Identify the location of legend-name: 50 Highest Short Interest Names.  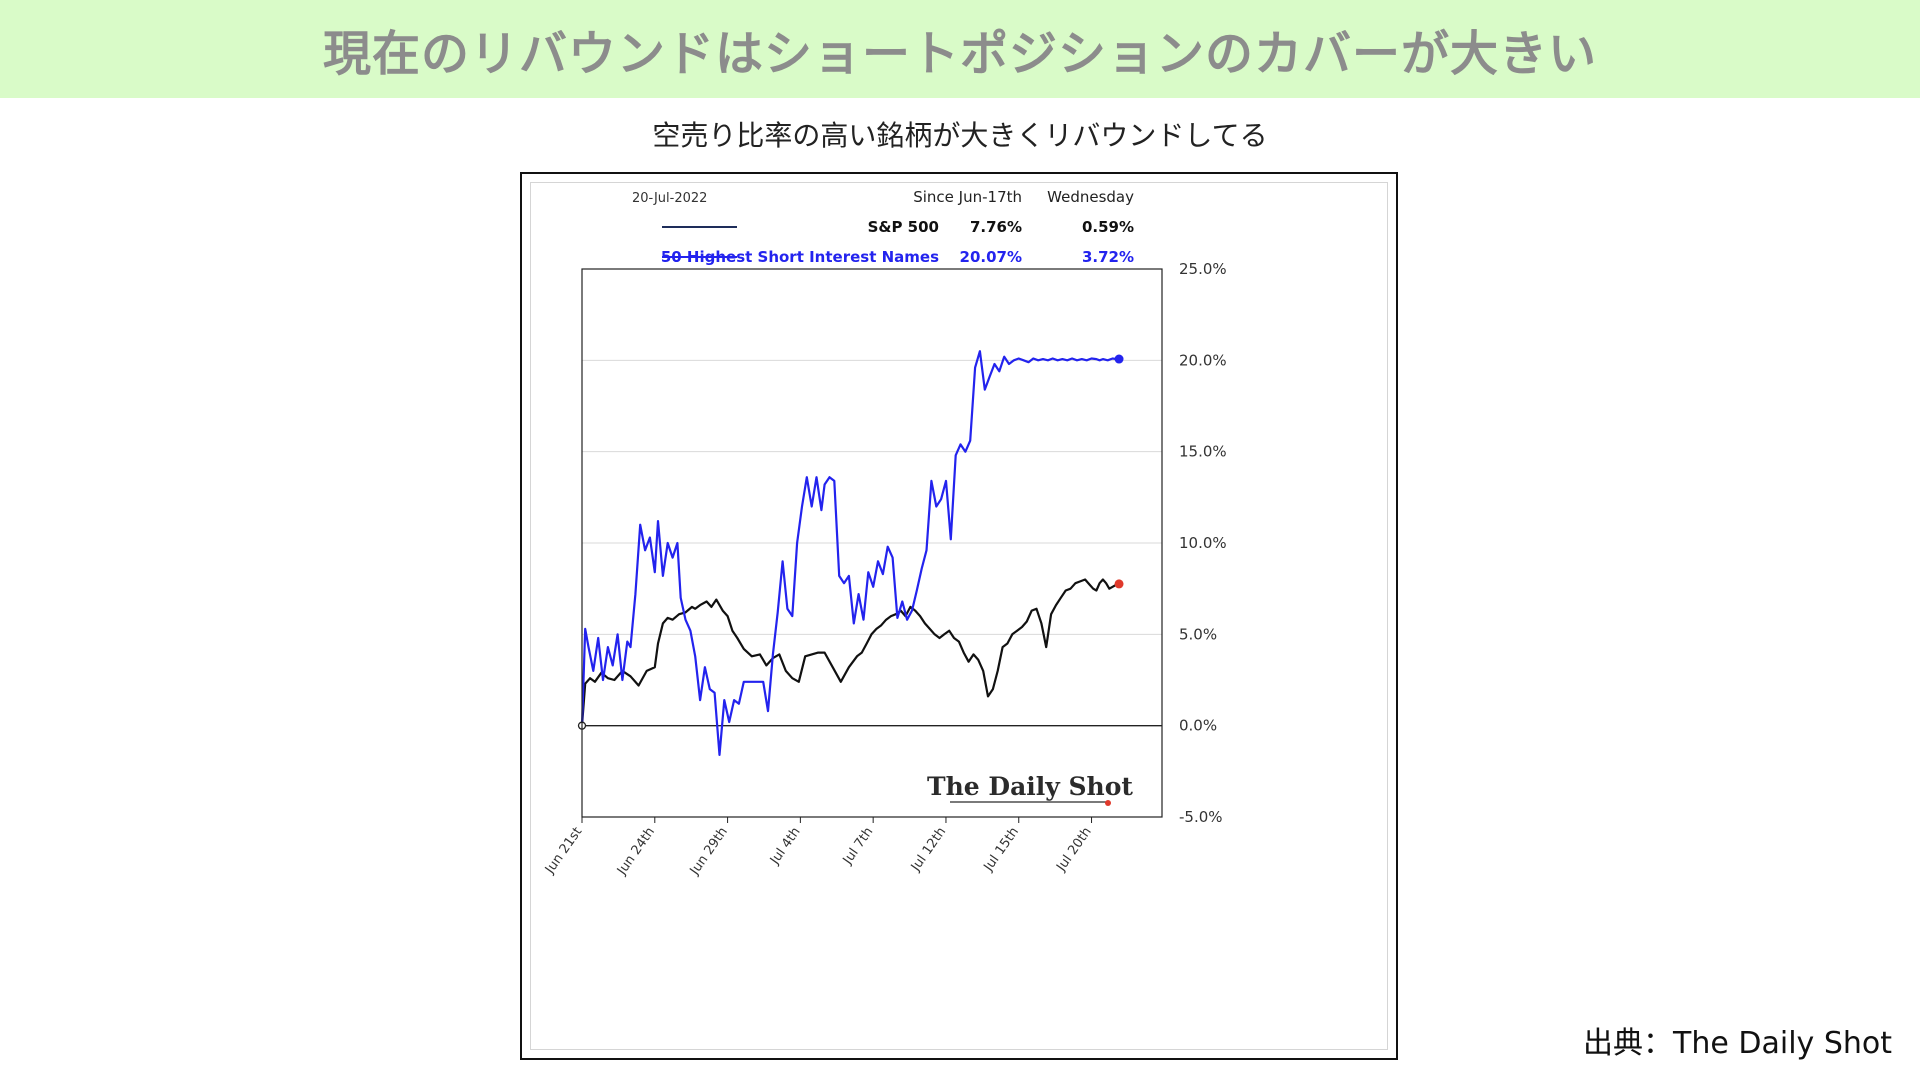
(800, 257).